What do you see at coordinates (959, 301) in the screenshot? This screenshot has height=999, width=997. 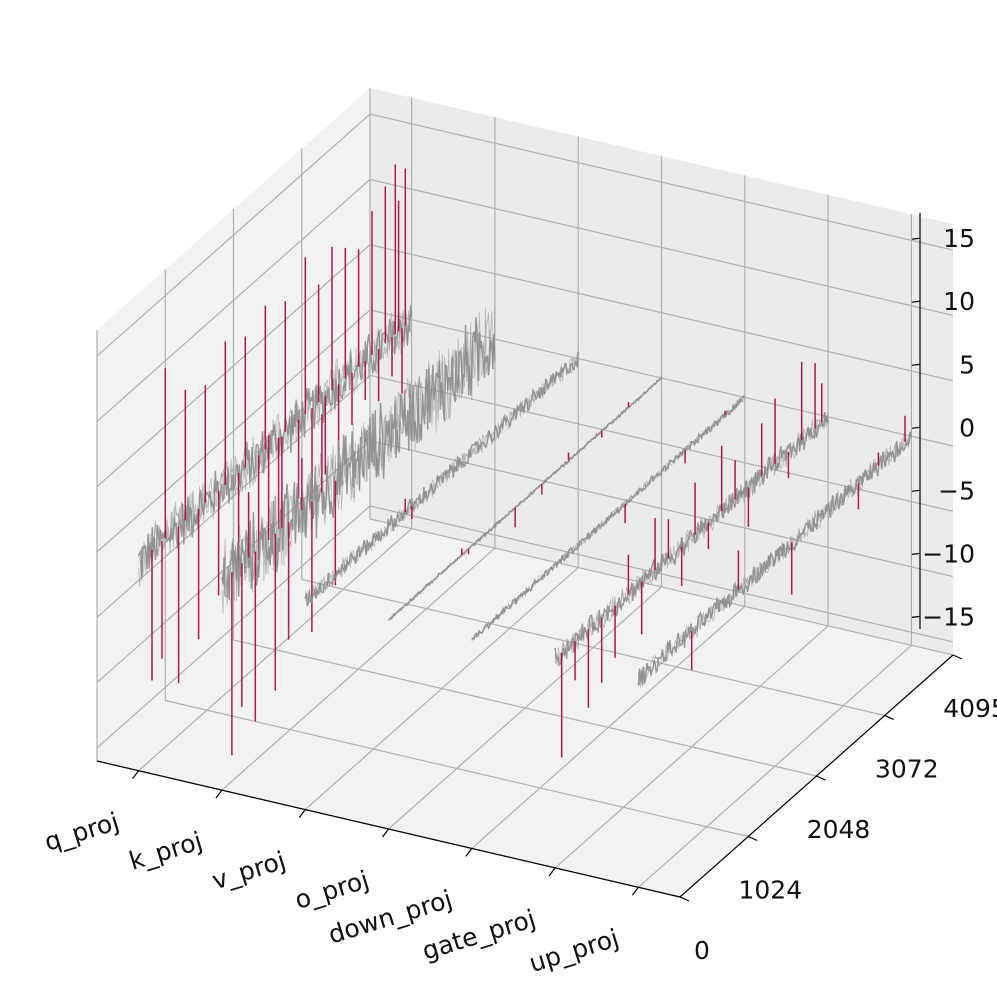 I see `z-tick-label: 10` at bounding box center [959, 301].